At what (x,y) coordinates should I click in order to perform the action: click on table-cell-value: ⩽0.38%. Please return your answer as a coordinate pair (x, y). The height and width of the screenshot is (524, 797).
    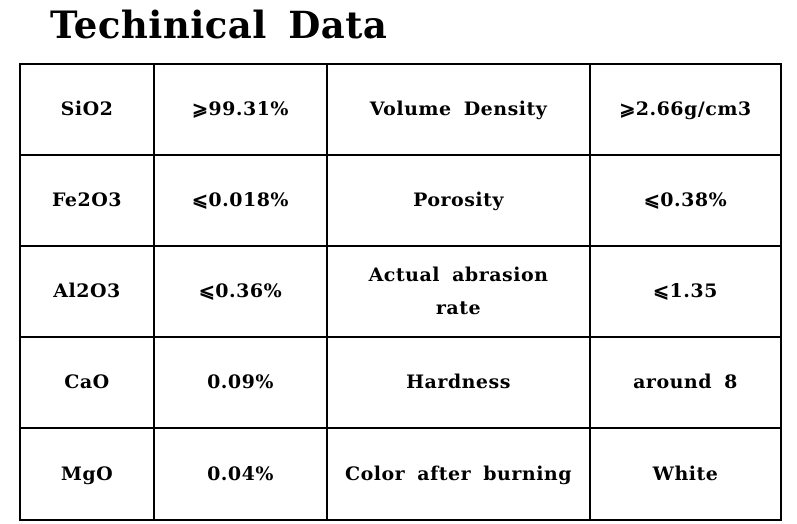
    Looking at the image, I should click on (685, 200).